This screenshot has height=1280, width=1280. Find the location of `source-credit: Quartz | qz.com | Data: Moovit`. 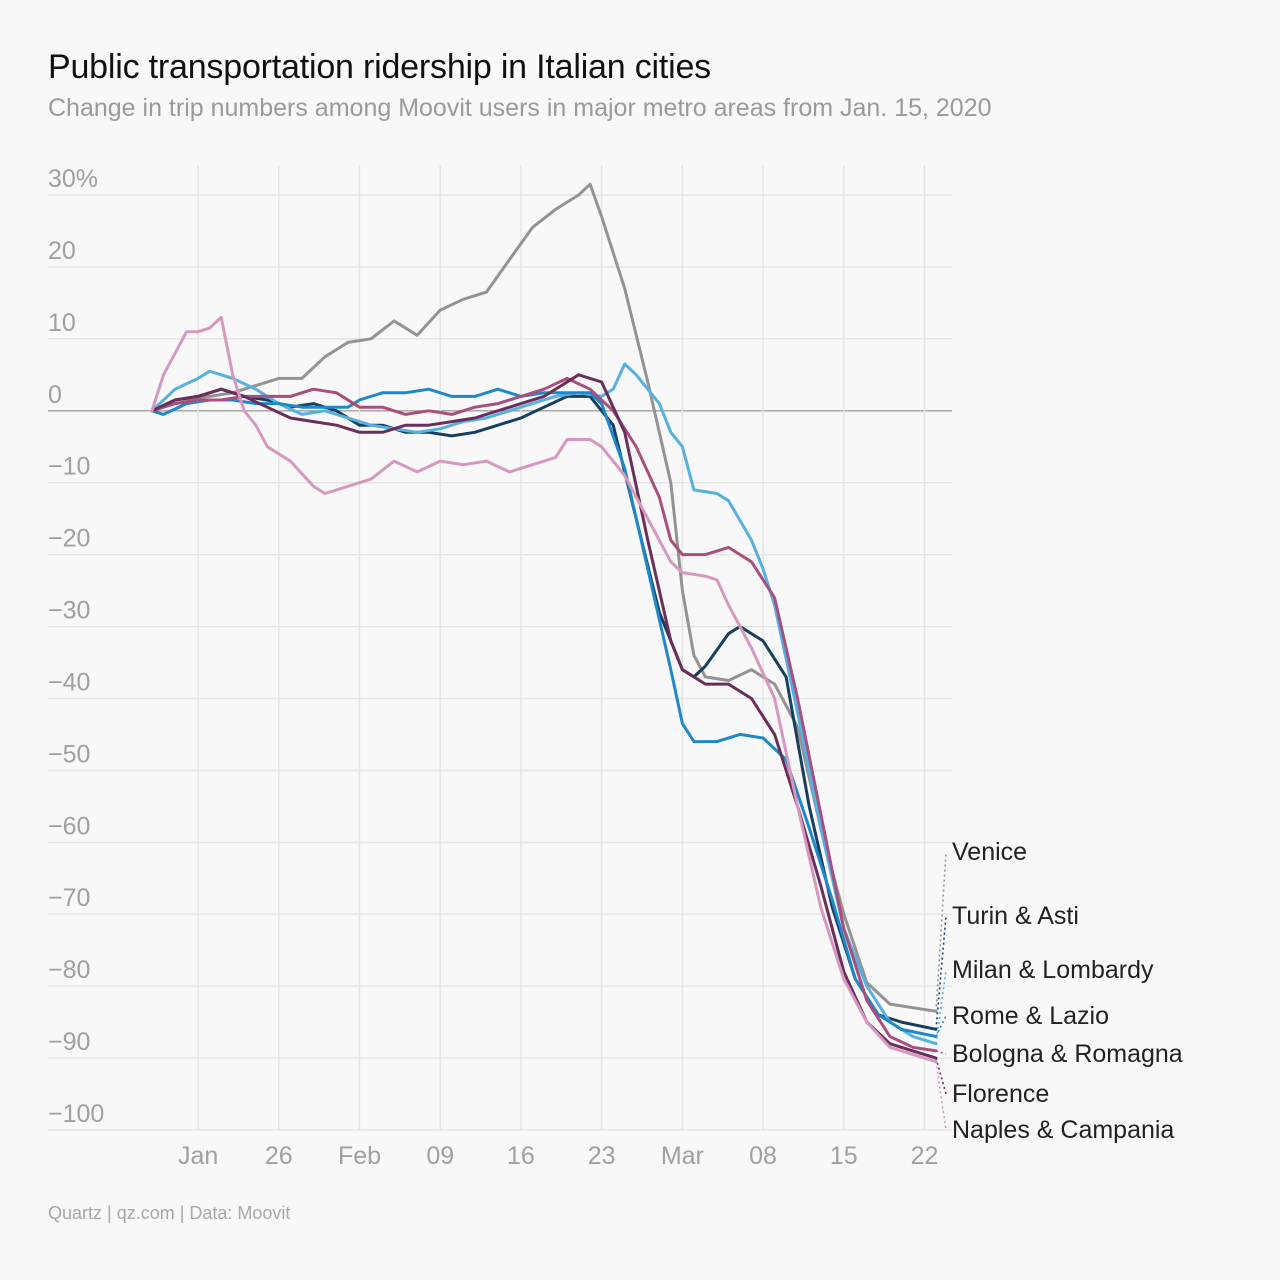

source-credit: Quartz | qz.com | Data: Moovit is located at coordinates (169, 1213).